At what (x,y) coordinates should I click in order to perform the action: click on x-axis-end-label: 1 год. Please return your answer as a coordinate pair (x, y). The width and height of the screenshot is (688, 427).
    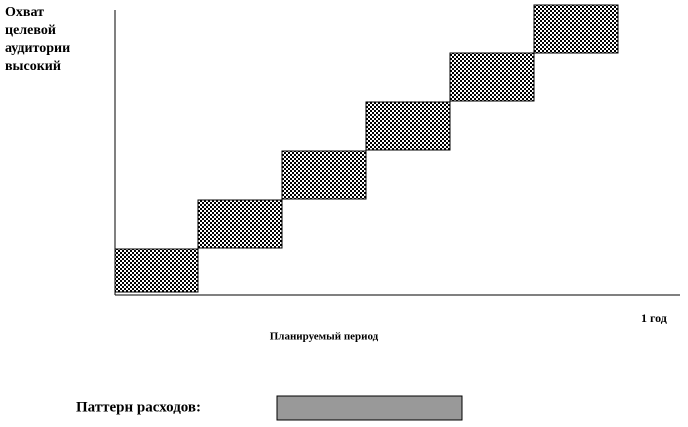
    Looking at the image, I should click on (654, 318).